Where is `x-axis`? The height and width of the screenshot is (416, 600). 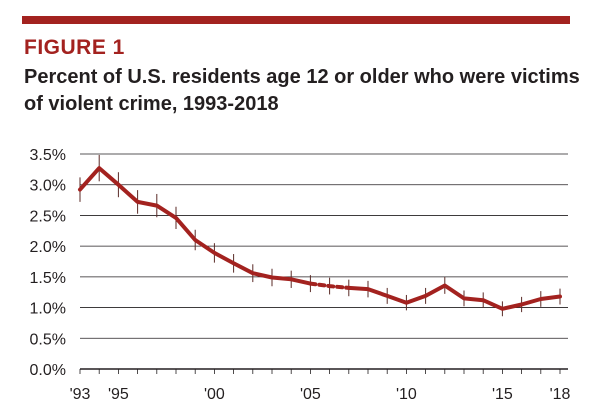
x-axis is located at coordinates (320, 371).